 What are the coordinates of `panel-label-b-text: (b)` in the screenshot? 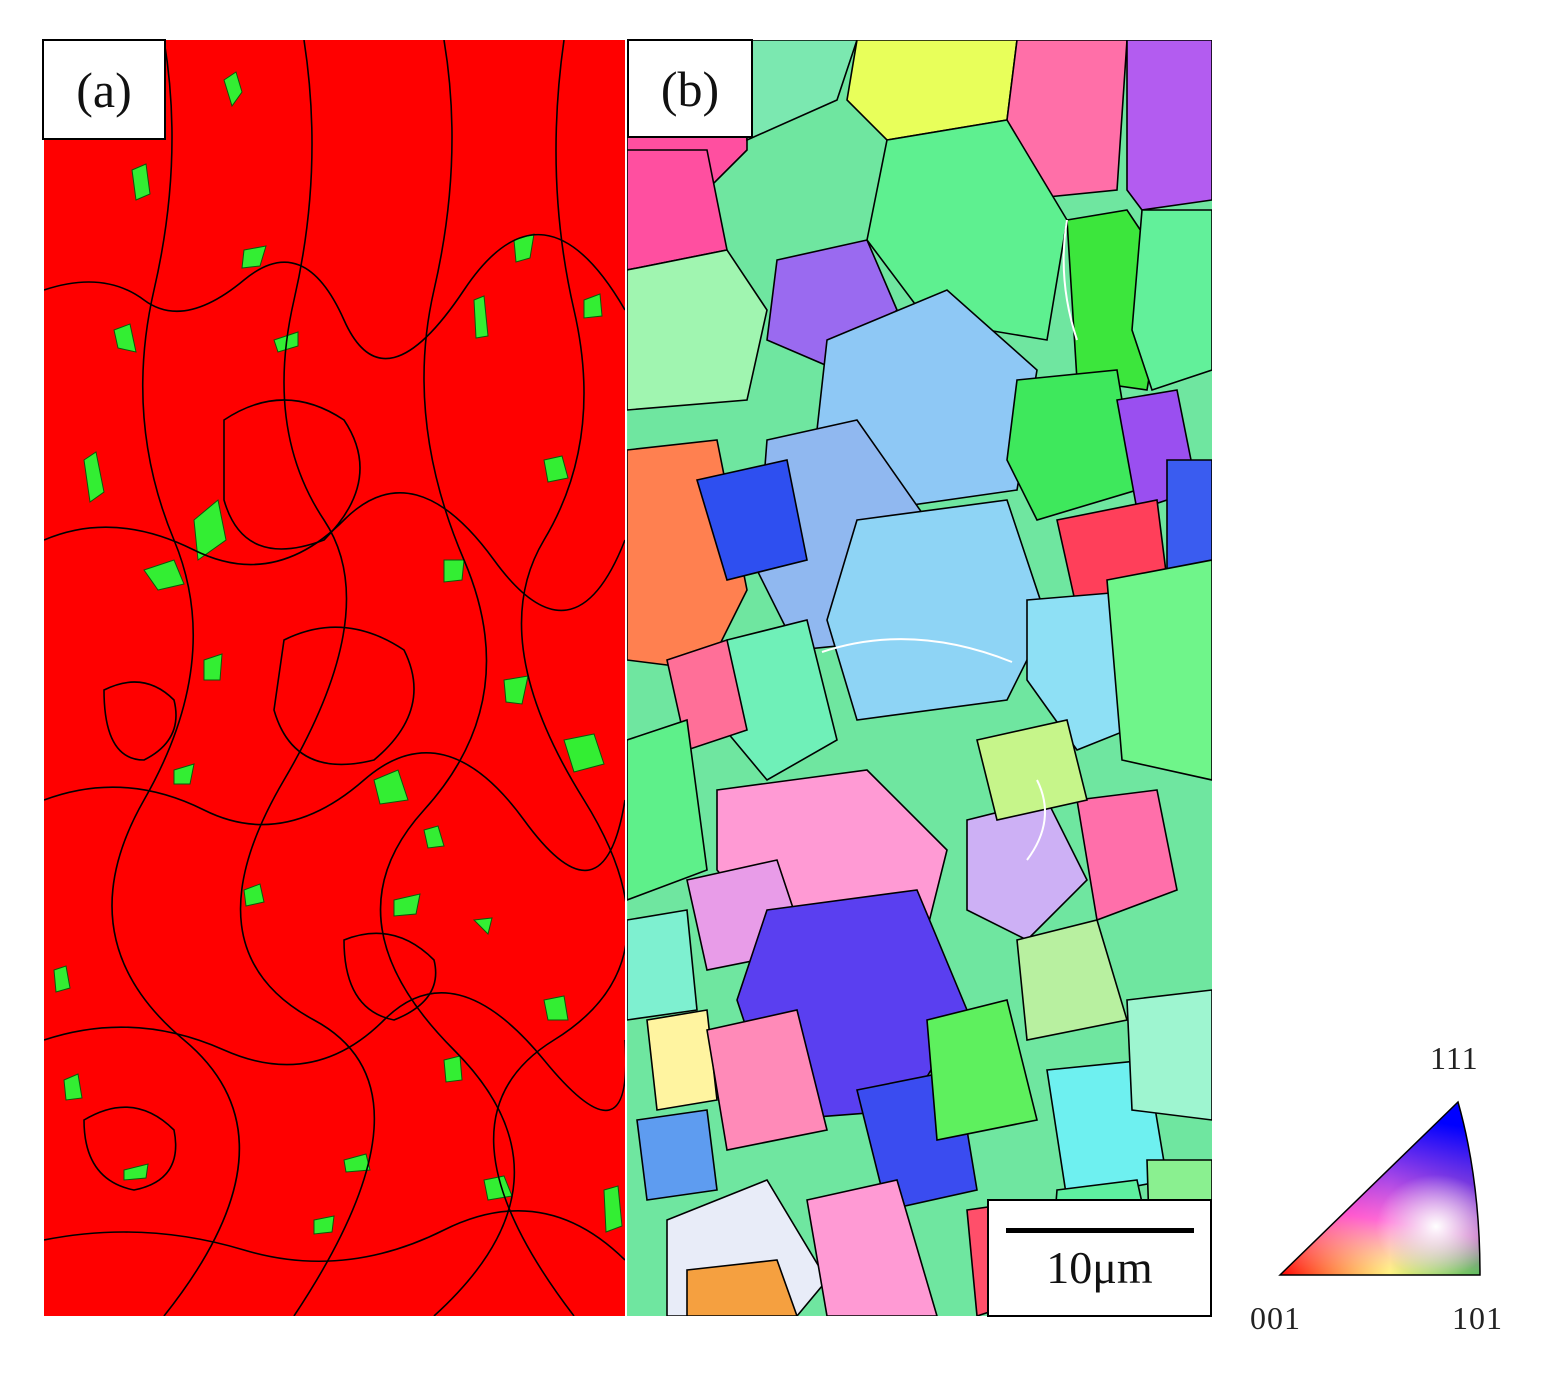 It's located at (690, 88).